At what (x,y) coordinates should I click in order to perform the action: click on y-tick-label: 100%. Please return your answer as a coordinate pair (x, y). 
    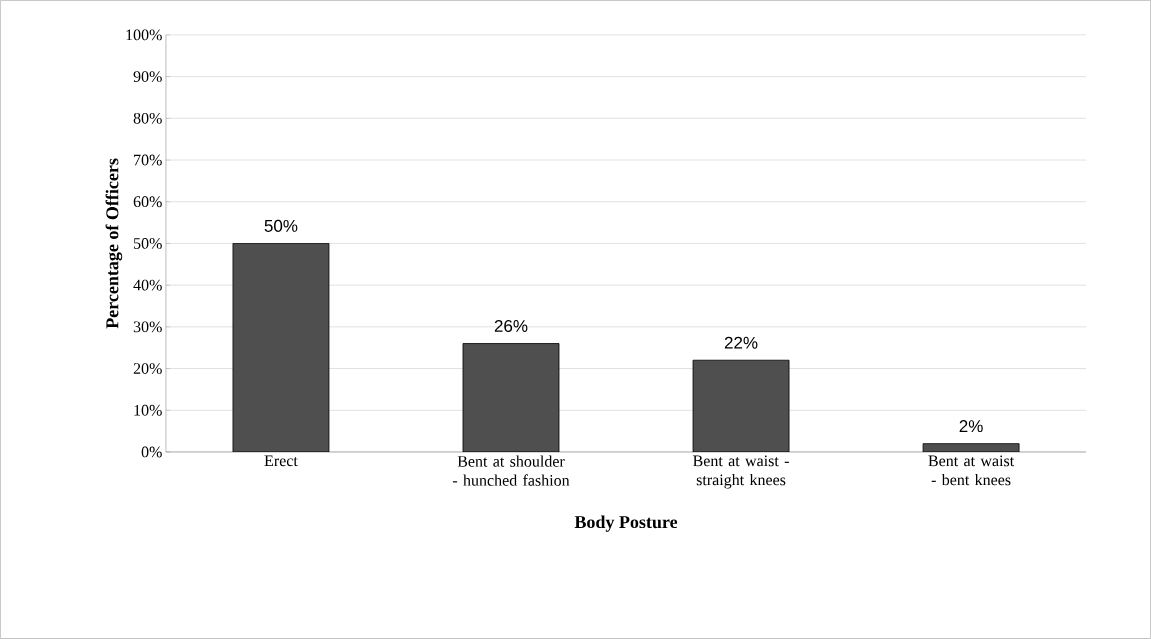
    Looking at the image, I should click on (144, 35).